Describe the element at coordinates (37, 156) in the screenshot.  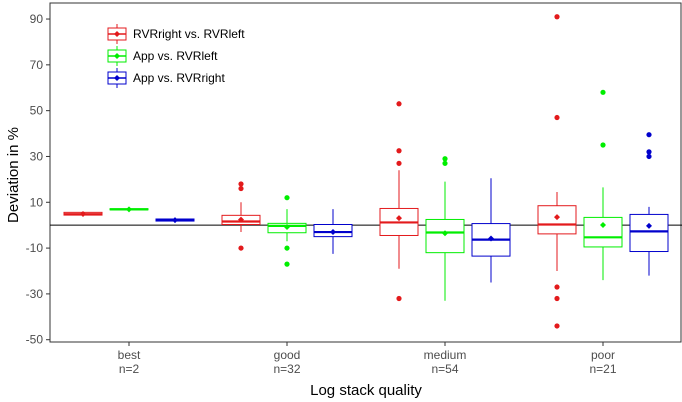
I see `y-tick-label: 30` at that location.